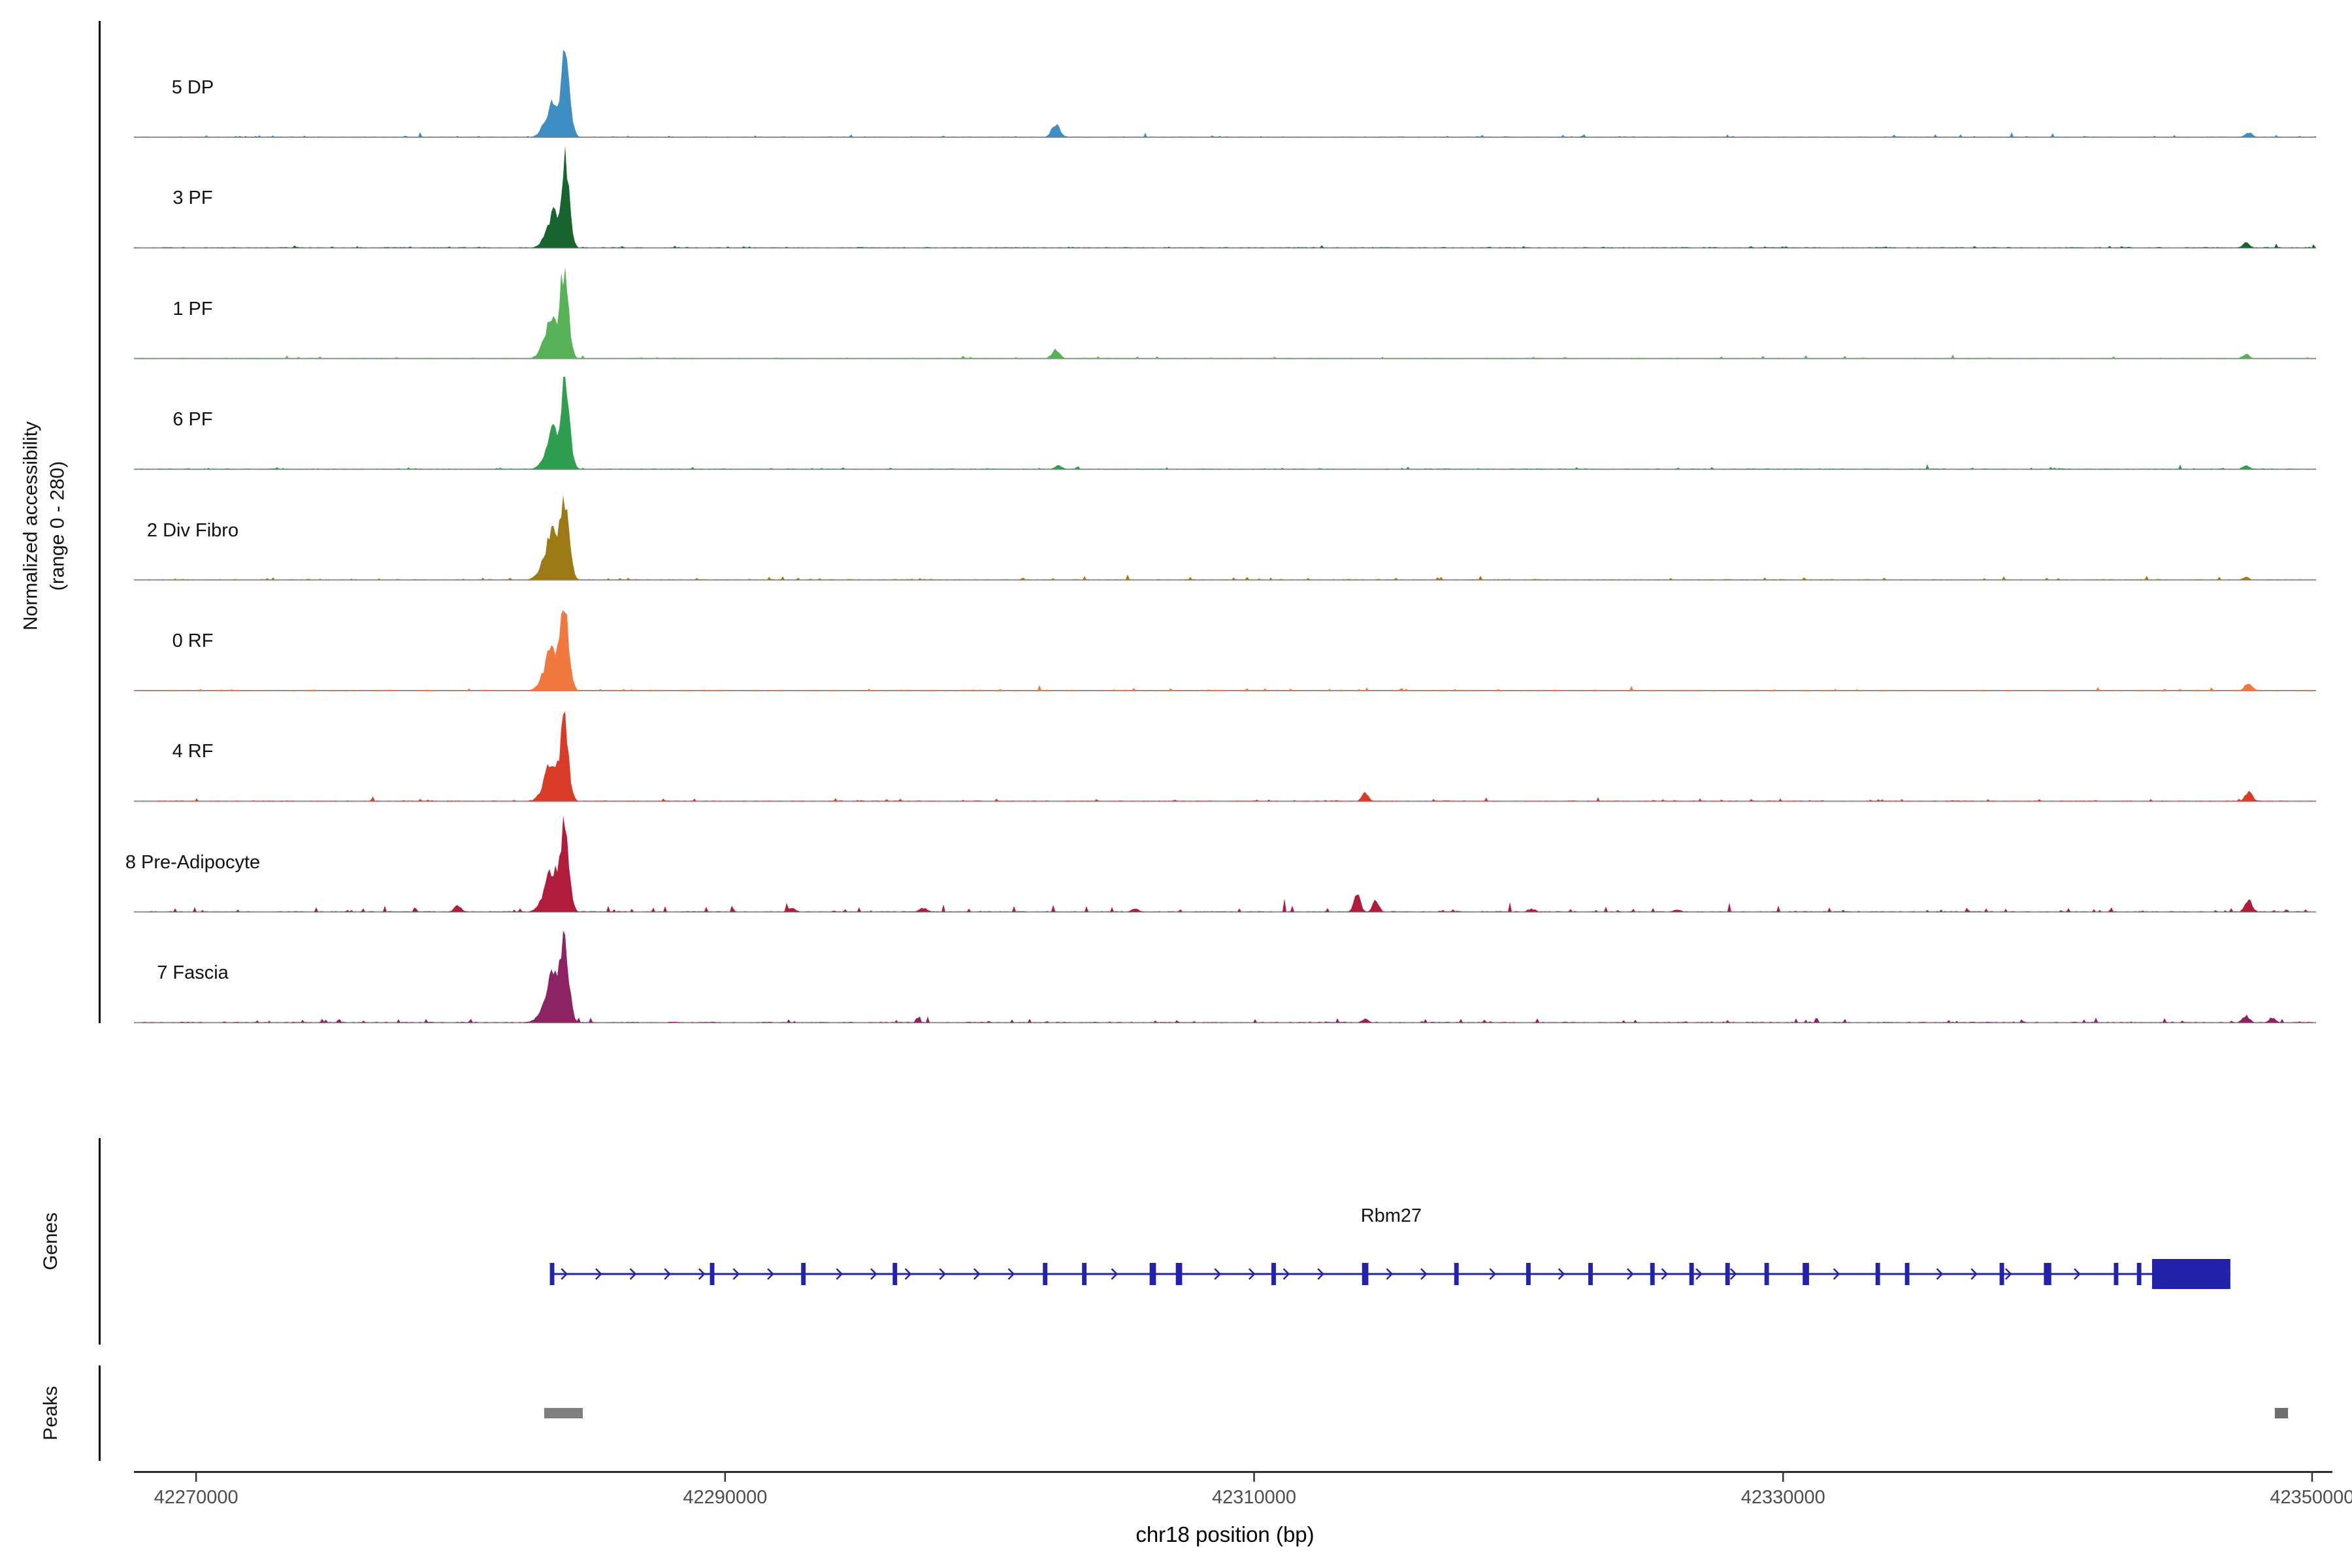 The width and height of the screenshot is (2352, 1568). I want to click on track-label: 5 DP, so click(192, 87).